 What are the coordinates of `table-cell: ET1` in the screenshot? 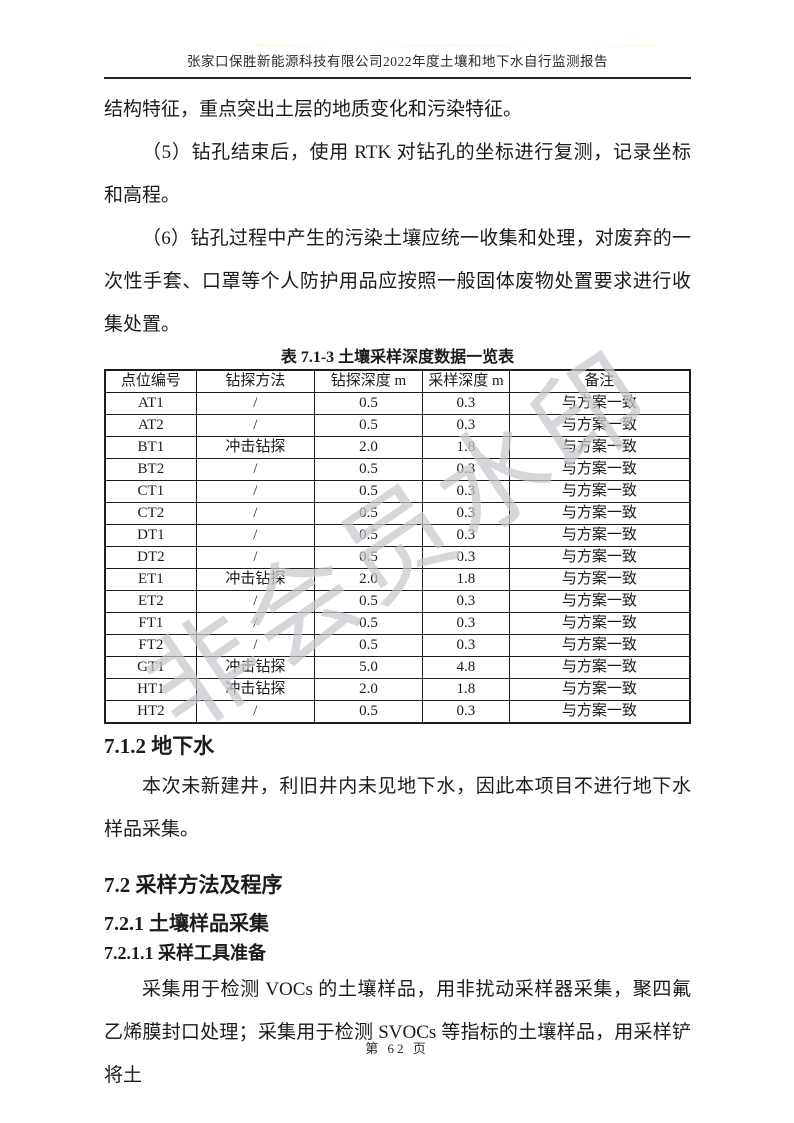 It's located at (150, 579).